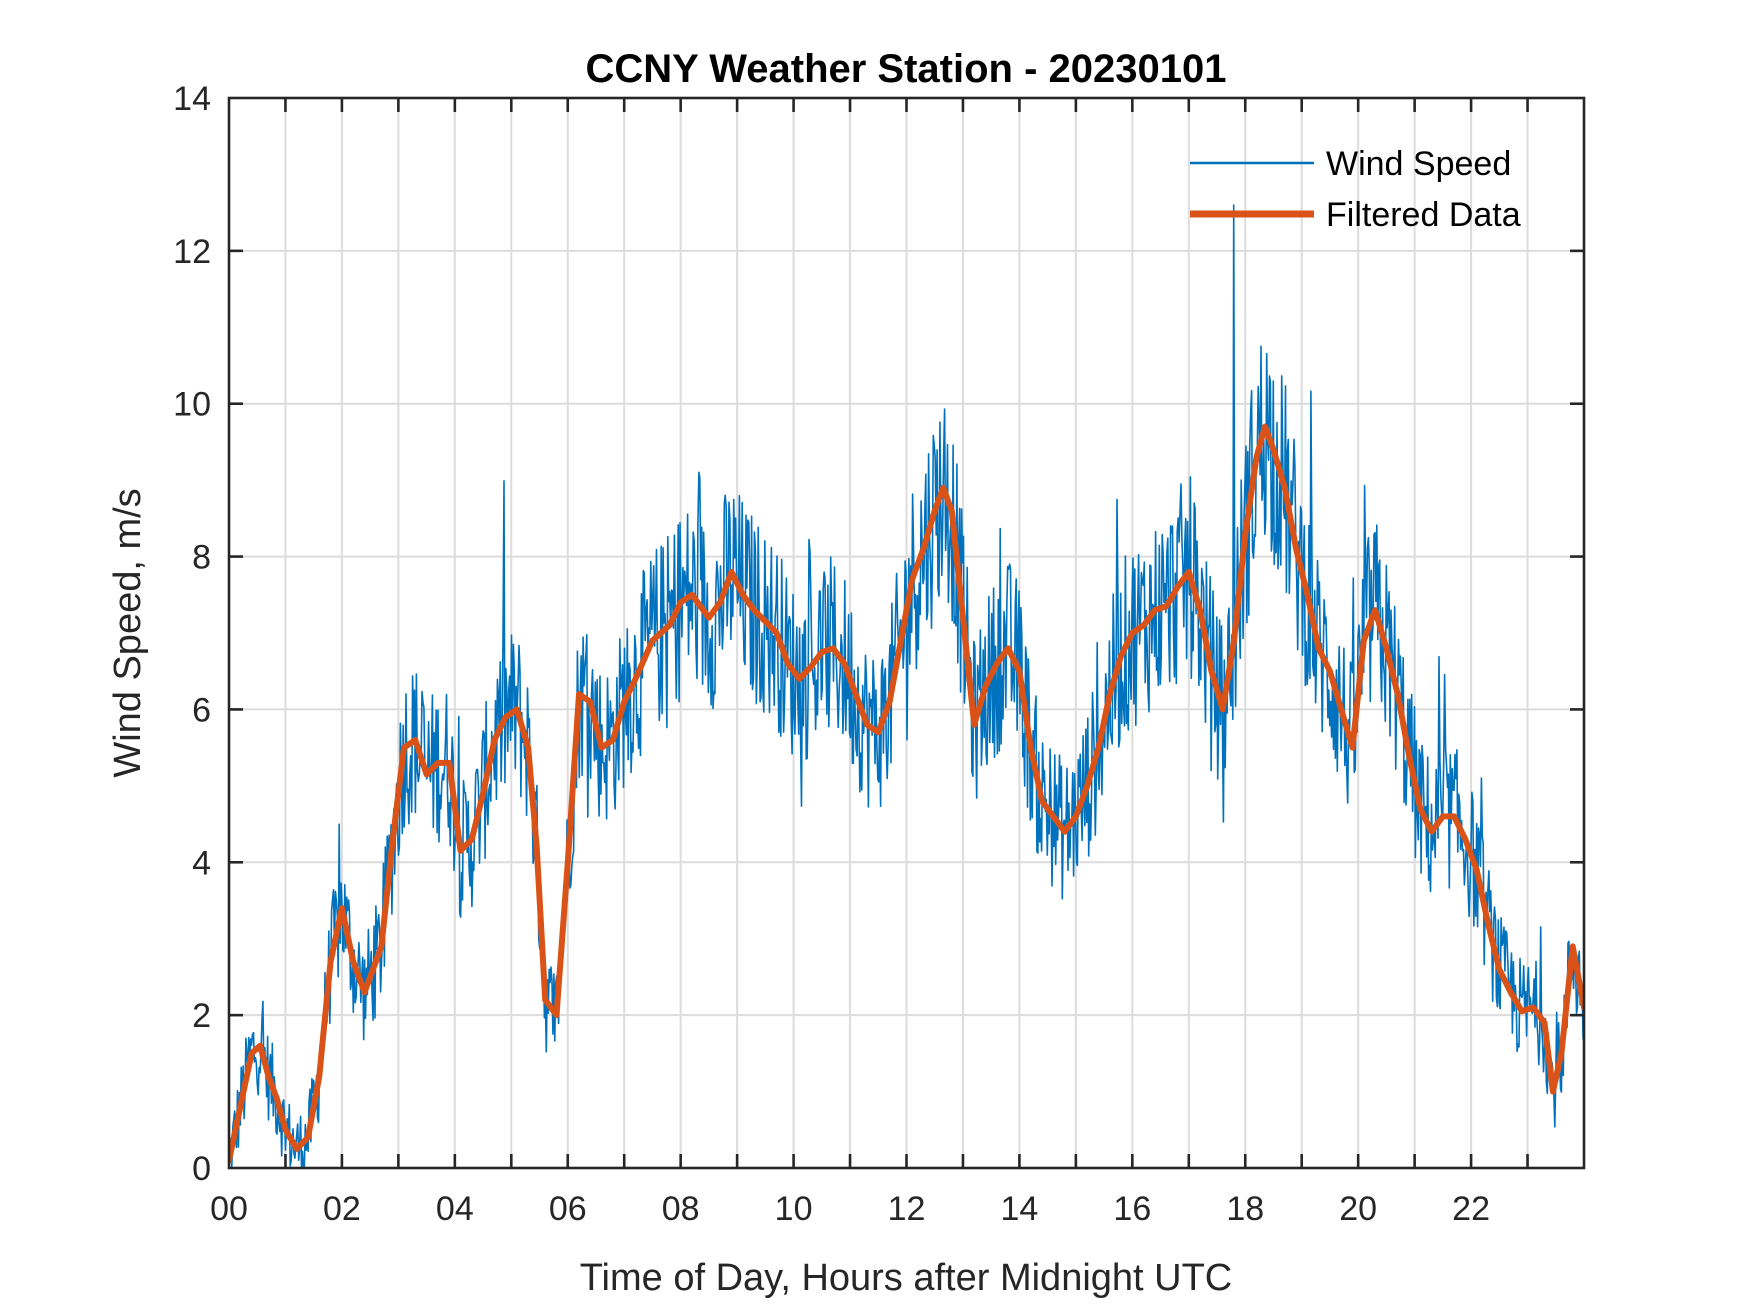  Describe the element at coordinates (342, 1209) in the screenshot. I see `x-tick-label: 02` at that location.